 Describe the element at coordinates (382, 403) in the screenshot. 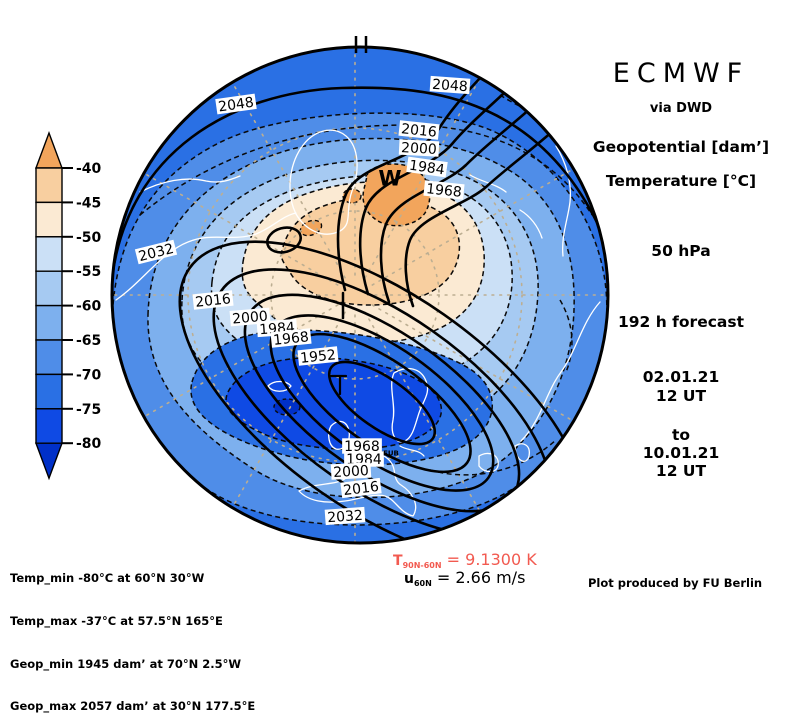

I see `contour-1952` at that location.